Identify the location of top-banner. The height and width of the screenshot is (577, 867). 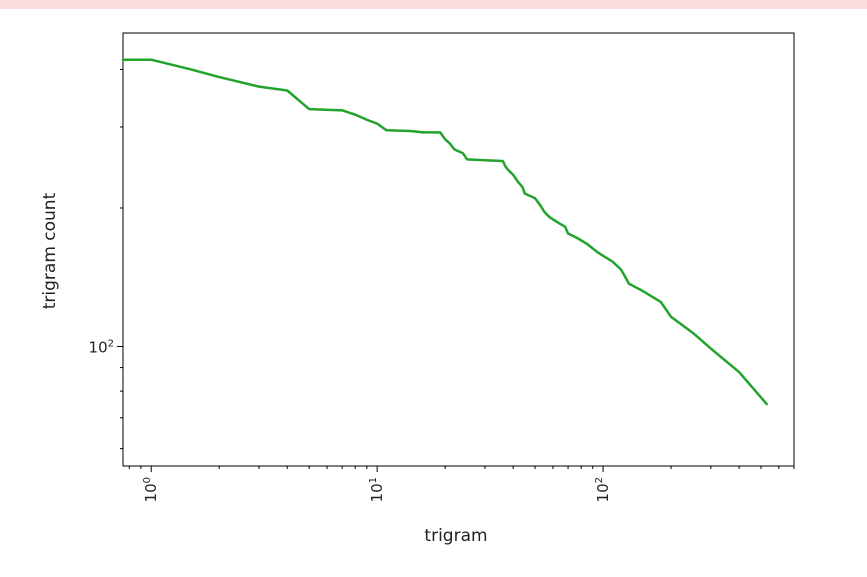
(433, 4).